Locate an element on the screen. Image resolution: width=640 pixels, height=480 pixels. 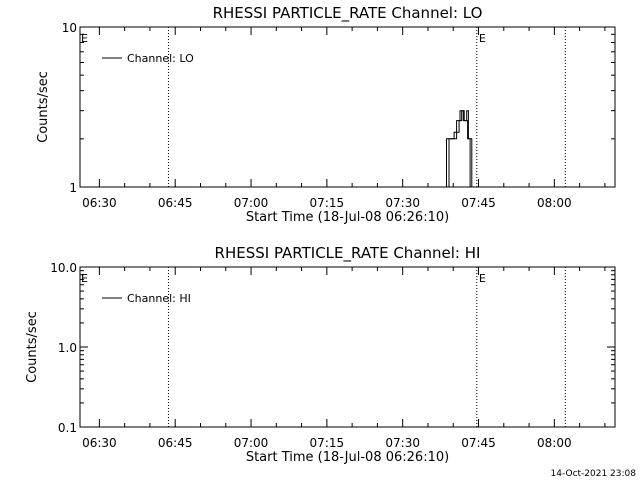
chart-title: RHESSI PARTICLE_RATE Channel: HI is located at coordinates (348, 253).